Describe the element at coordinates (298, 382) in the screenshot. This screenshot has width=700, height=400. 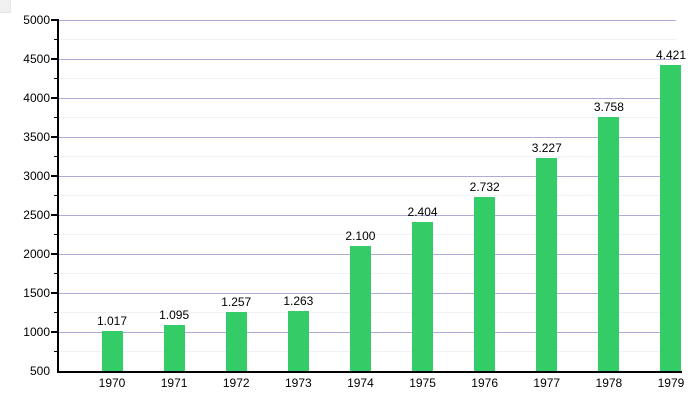
I see `x-axis-label: 1973` at that location.